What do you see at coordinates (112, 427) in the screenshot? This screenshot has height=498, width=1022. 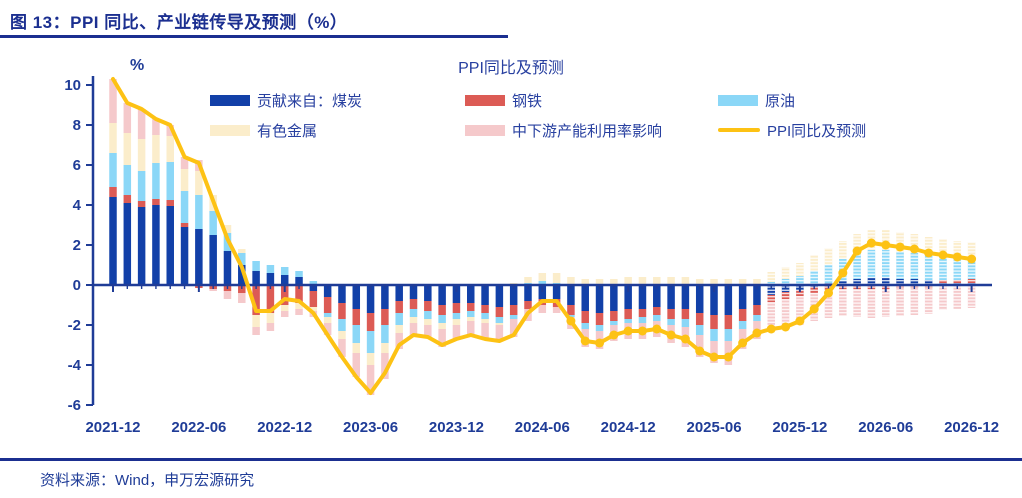 I see `x-tick-label: 2021-12` at bounding box center [112, 427].